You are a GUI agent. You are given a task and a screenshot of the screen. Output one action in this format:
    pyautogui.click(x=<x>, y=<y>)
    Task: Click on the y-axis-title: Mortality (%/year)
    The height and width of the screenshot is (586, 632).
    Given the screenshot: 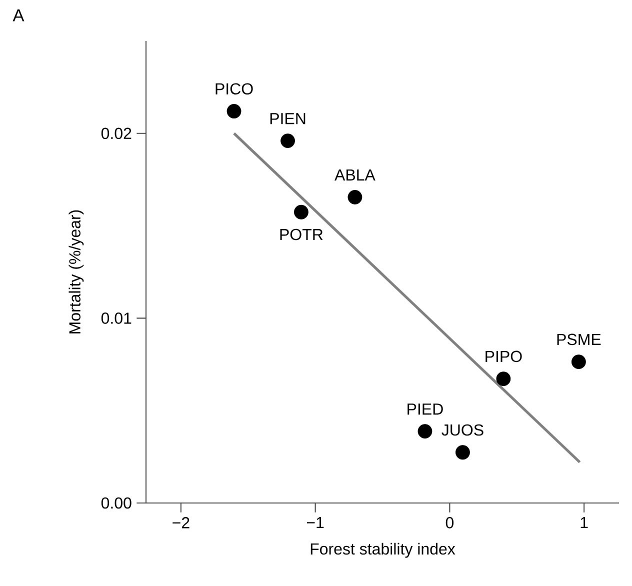 What is the action you would take?
    pyautogui.click(x=76, y=272)
    